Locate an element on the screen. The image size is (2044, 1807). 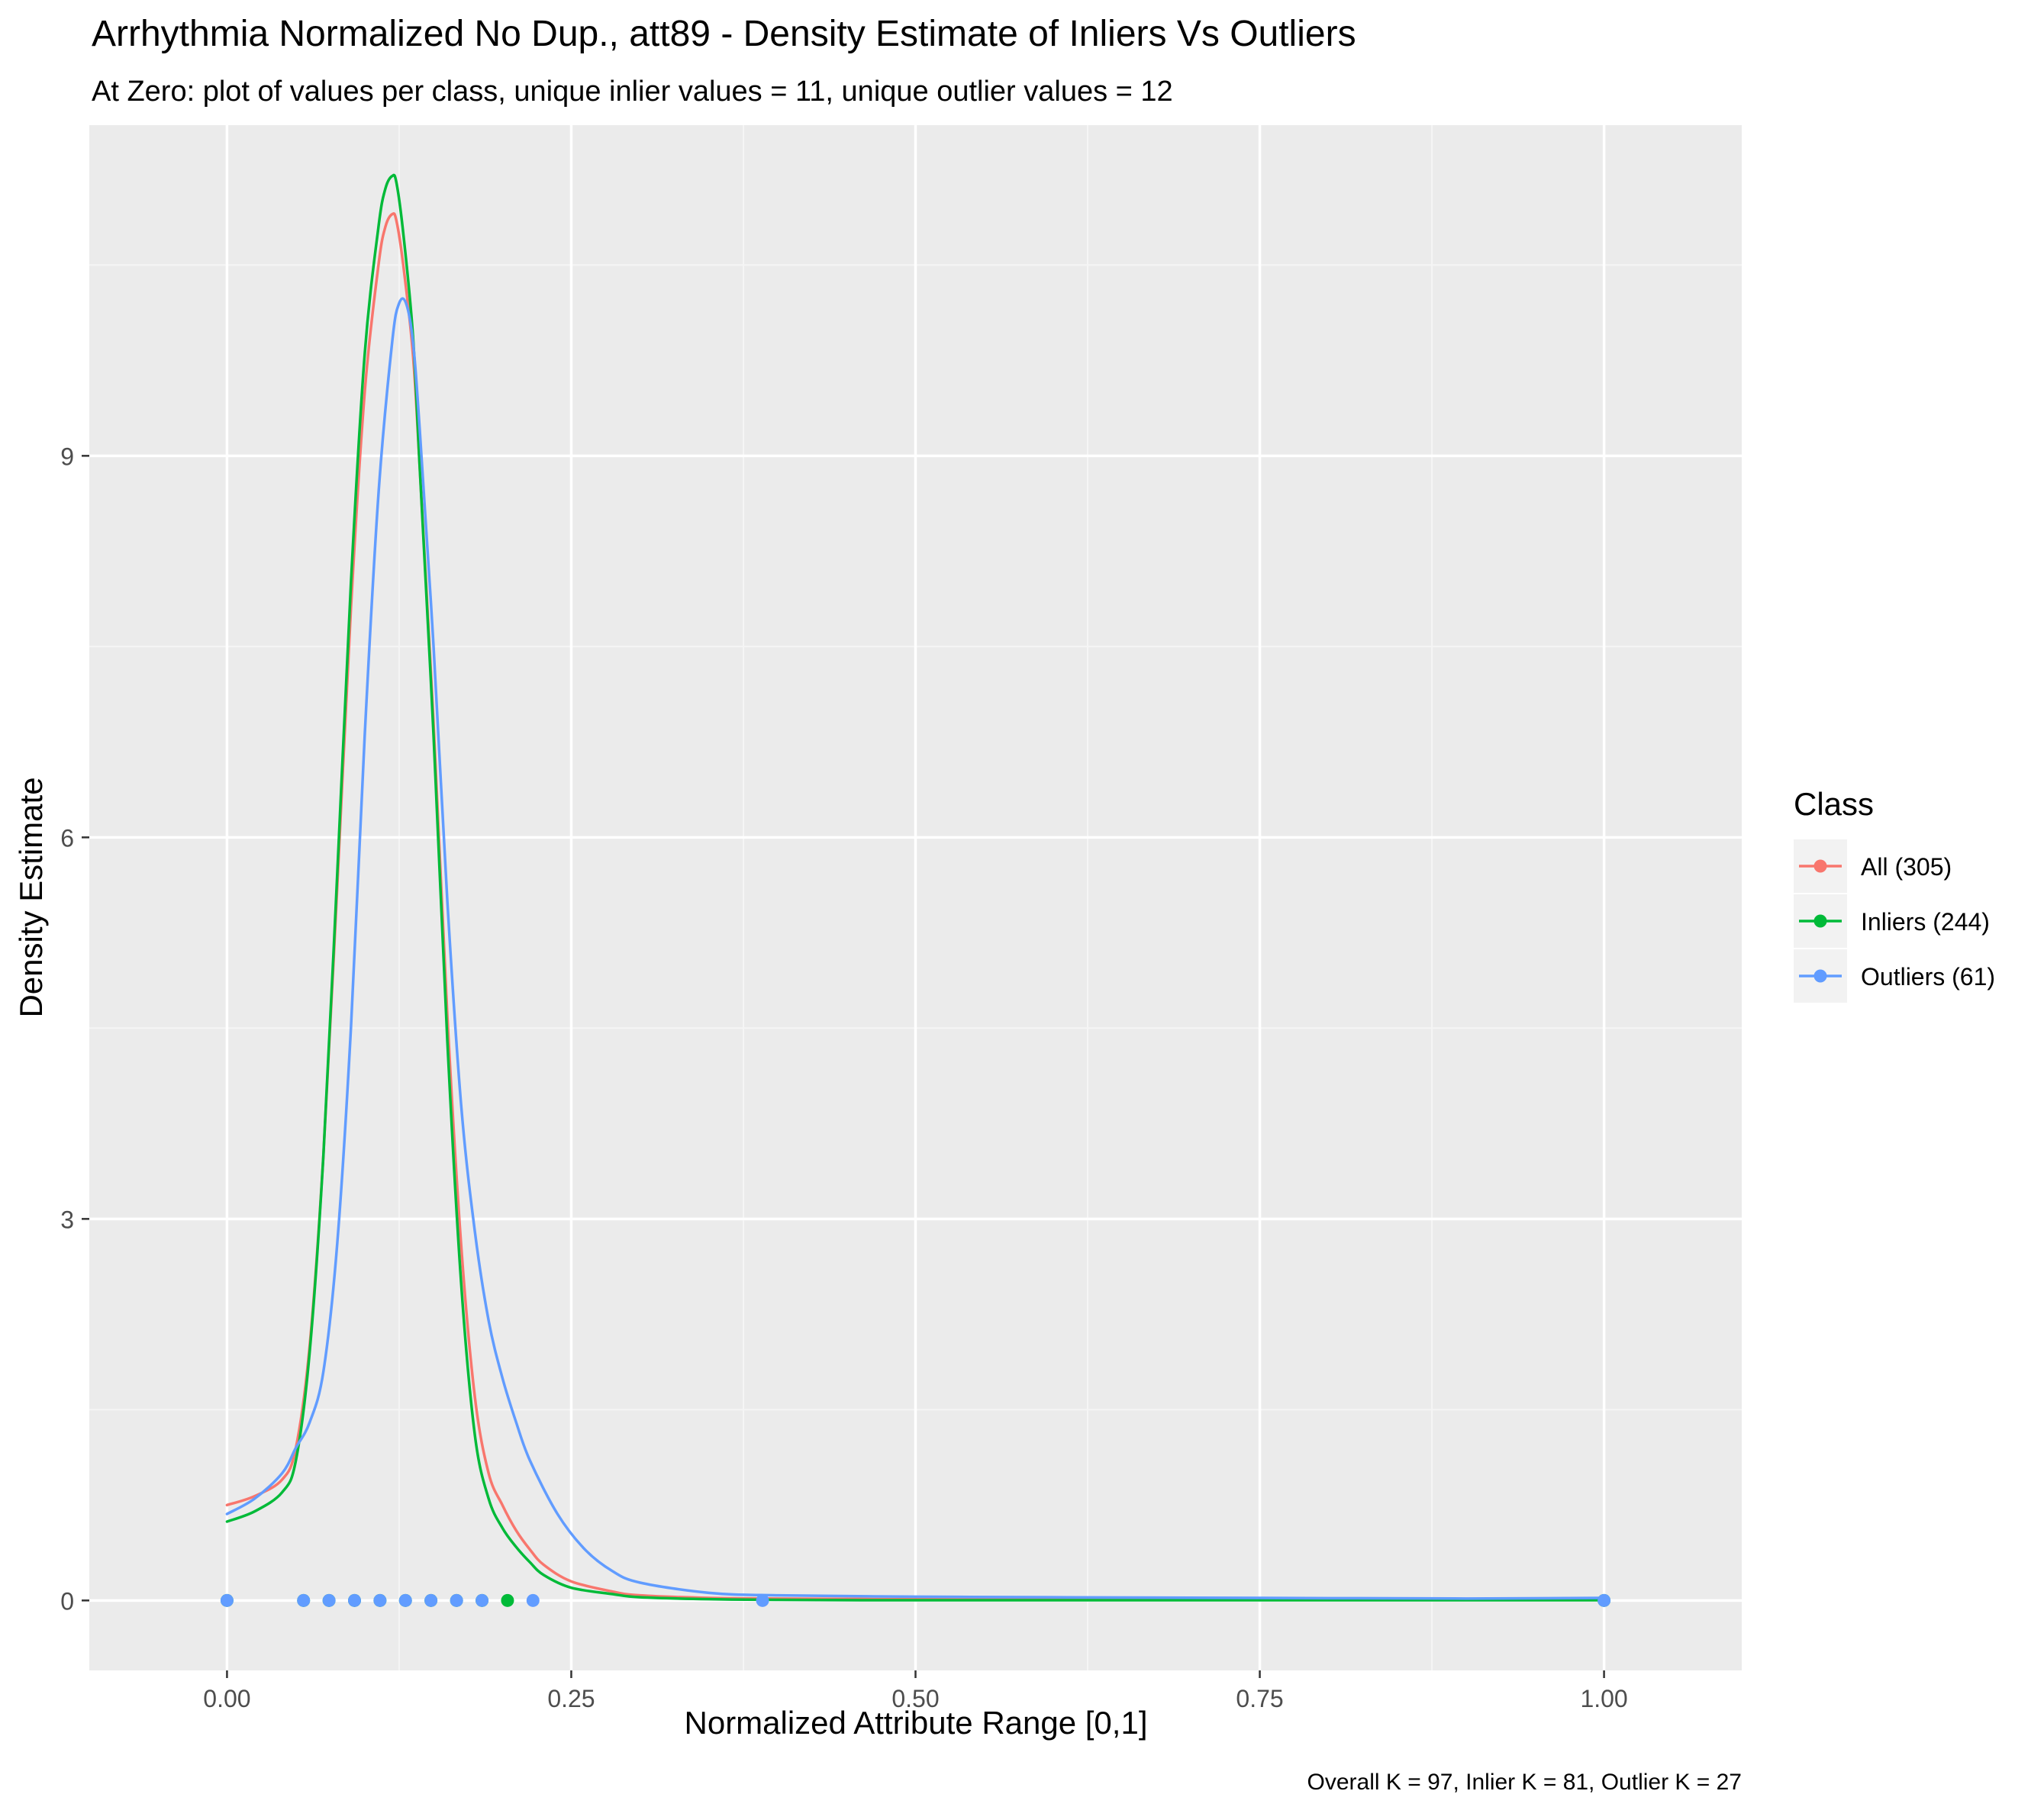
y-tick-label: 9 is located at coordinates (67, 456).